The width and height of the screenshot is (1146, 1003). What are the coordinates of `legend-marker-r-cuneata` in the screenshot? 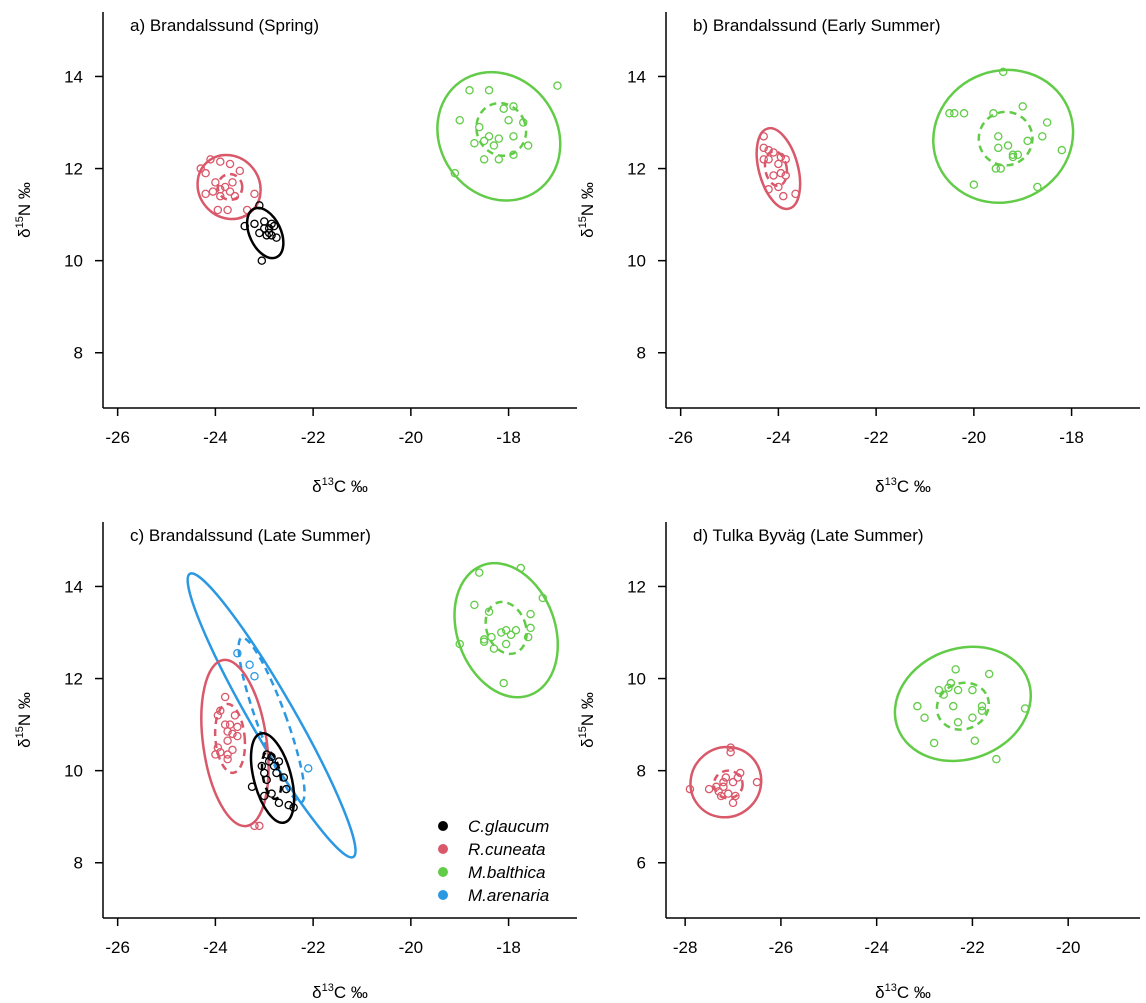 It's located at (443, 849).